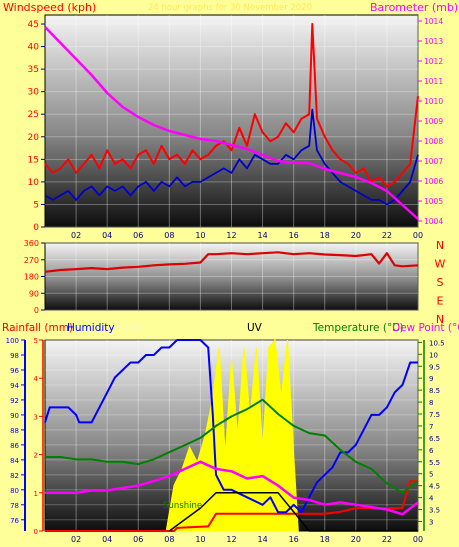  I want to click on rain-tick-label: 4, so click(36, 379).